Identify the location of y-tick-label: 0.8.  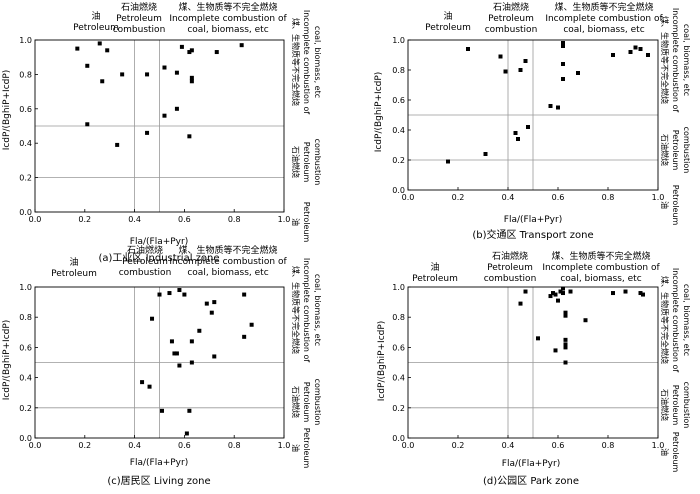
(25, 74).